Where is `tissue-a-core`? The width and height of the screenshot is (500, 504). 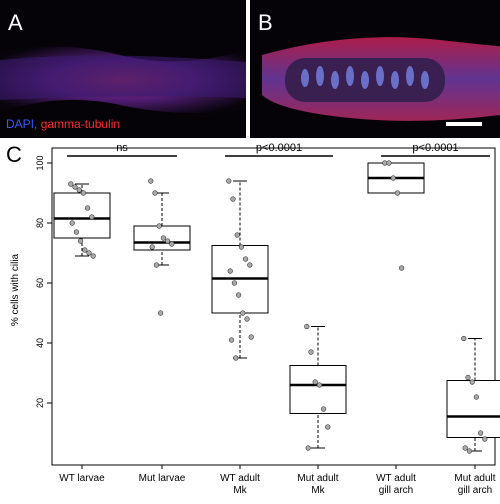 tissue-a-core is located at coordinates (123, 77).